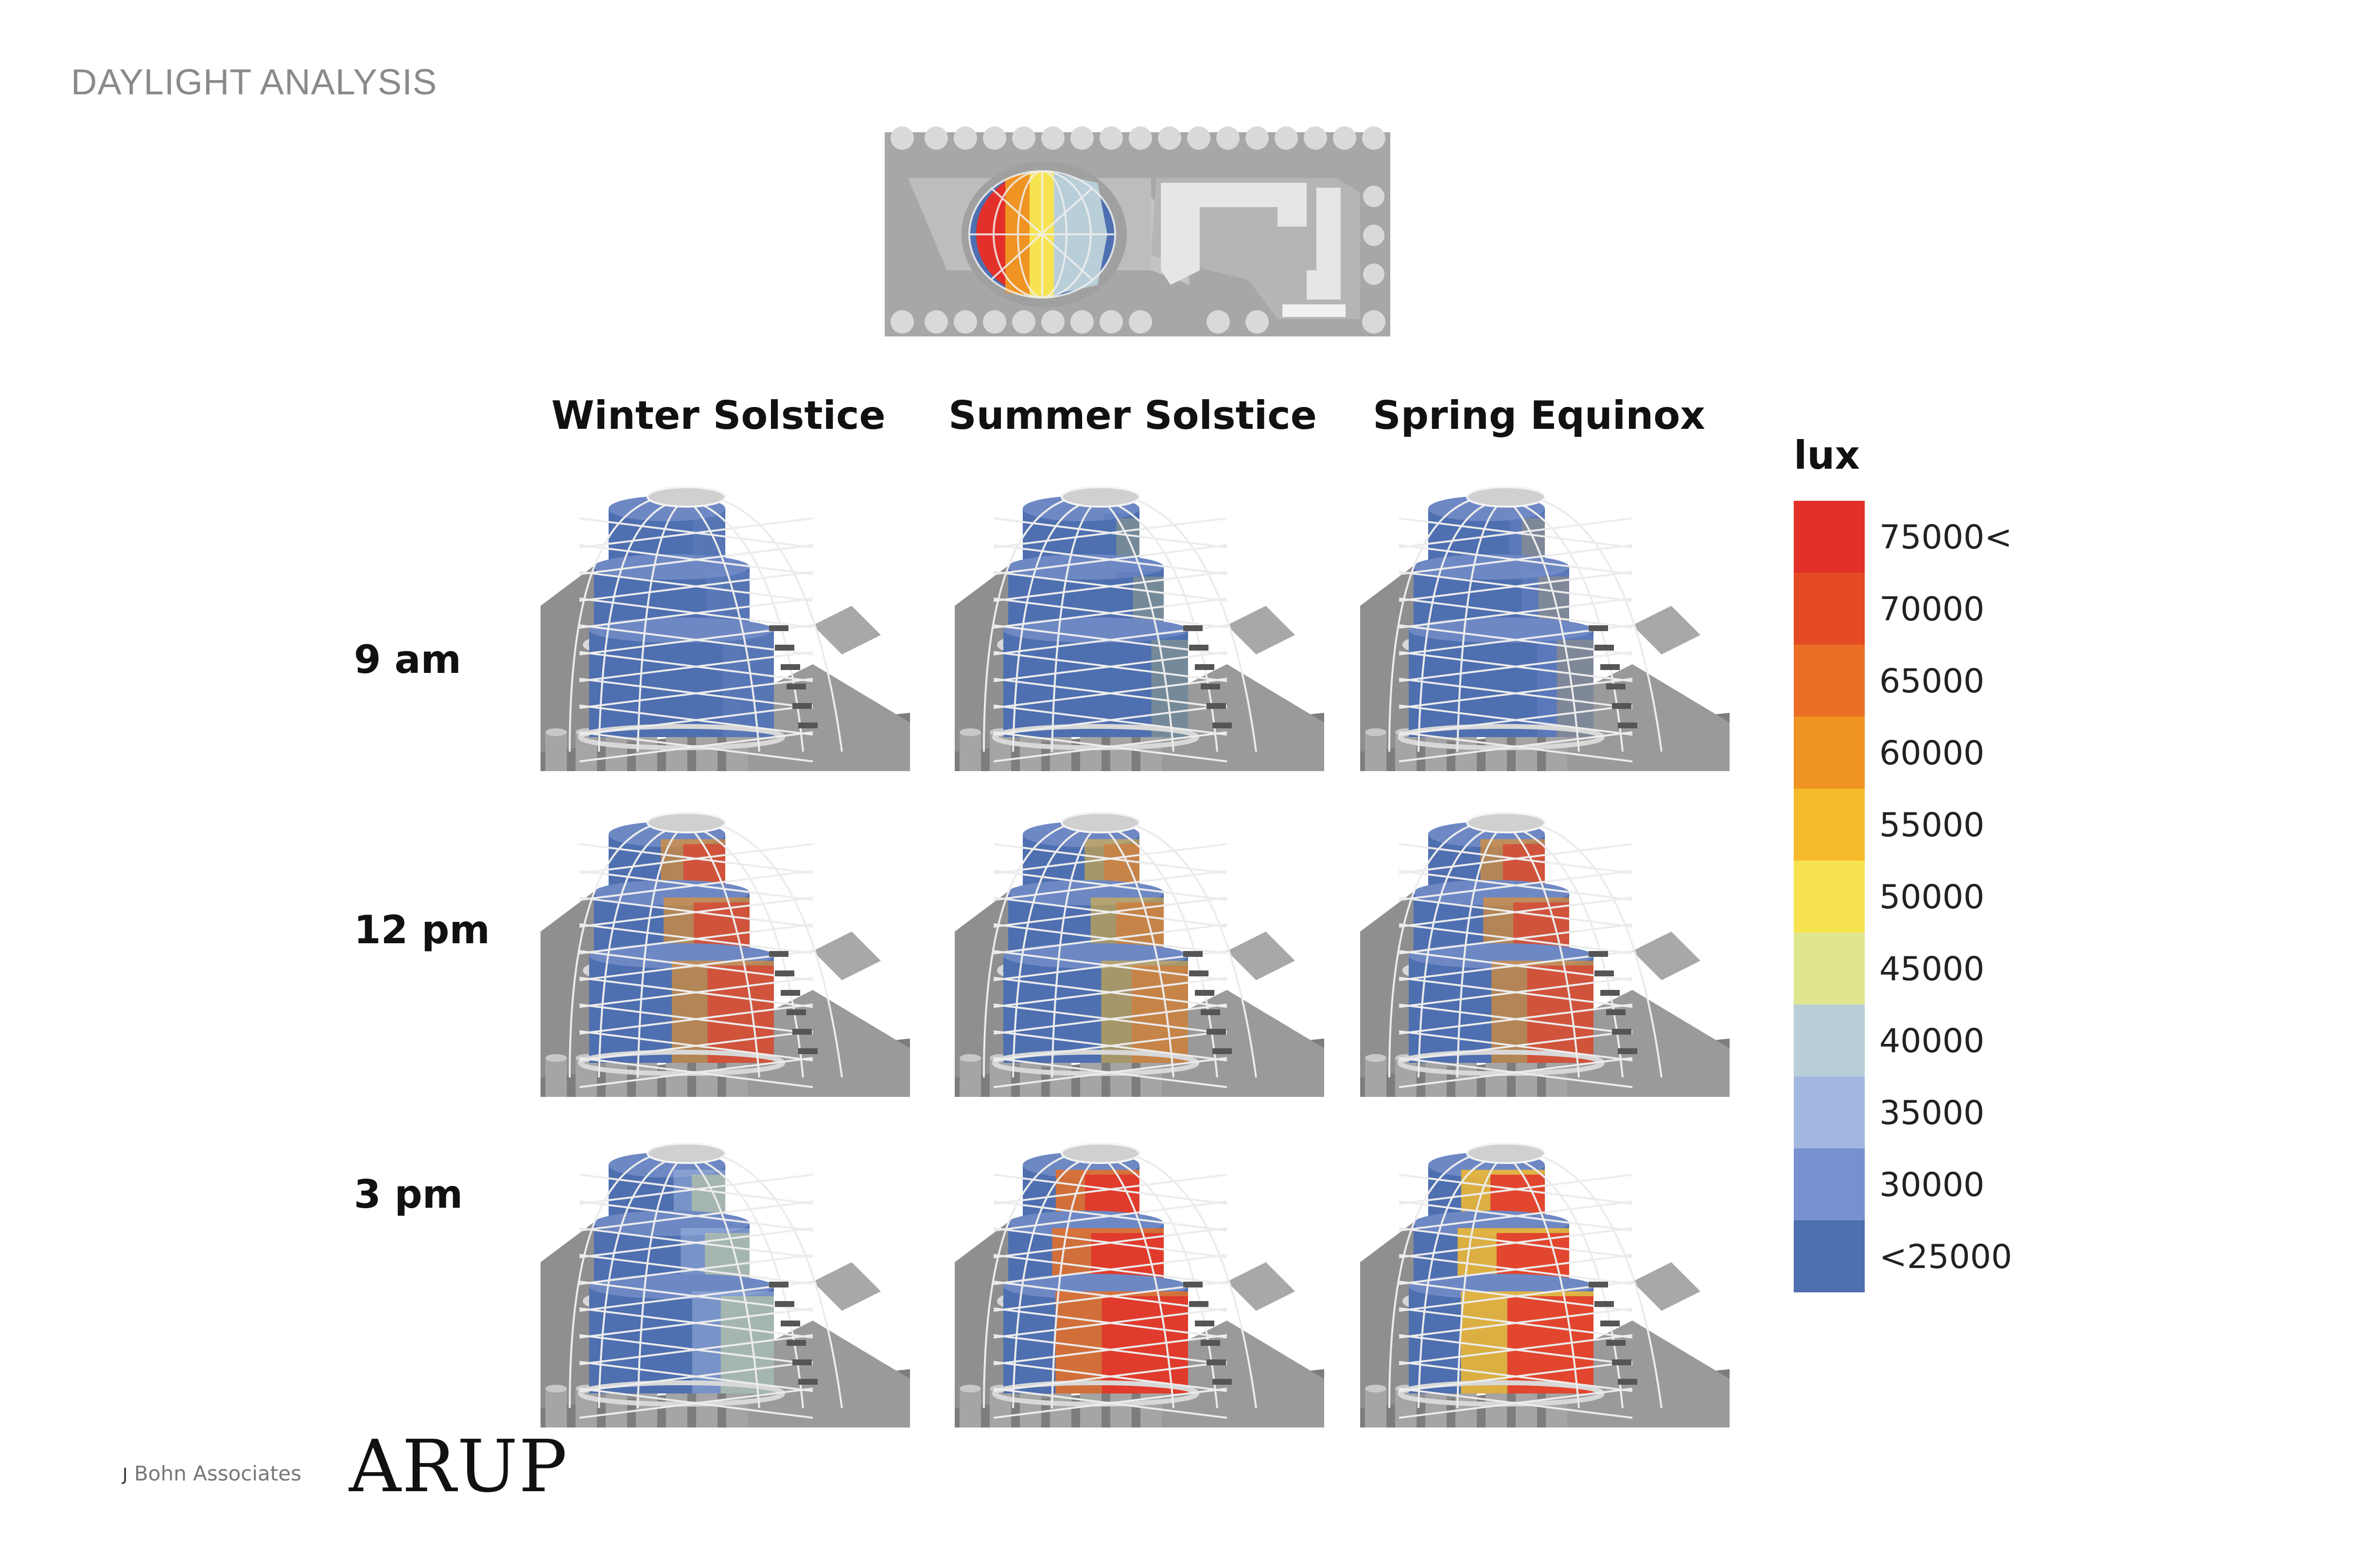 The image size is (2380, 1551). What do you see at coordinates (1932, 897) in the screenshot?
I see `legend-label: 50000` at bounding box center [1932, 897].